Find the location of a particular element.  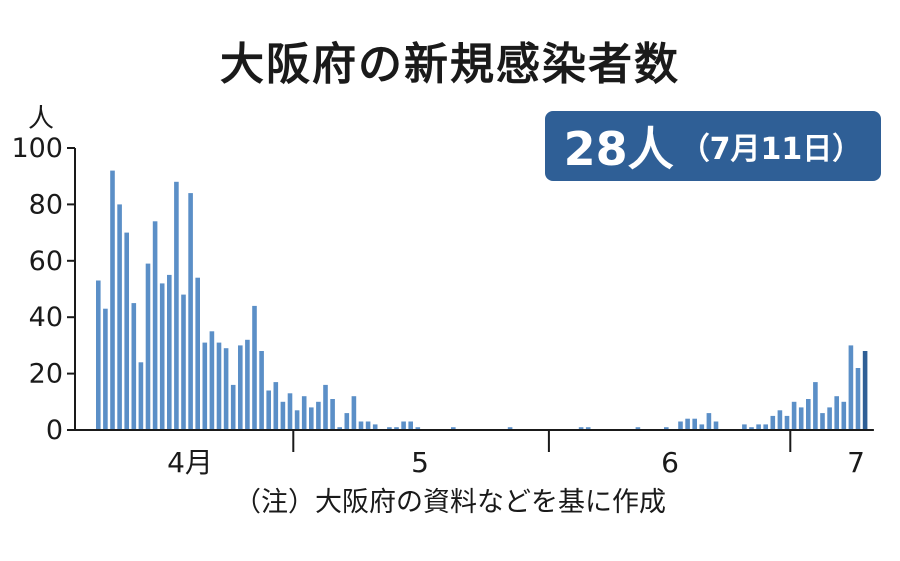

y-tick-label: 100 is located at coordinates (37, 148).